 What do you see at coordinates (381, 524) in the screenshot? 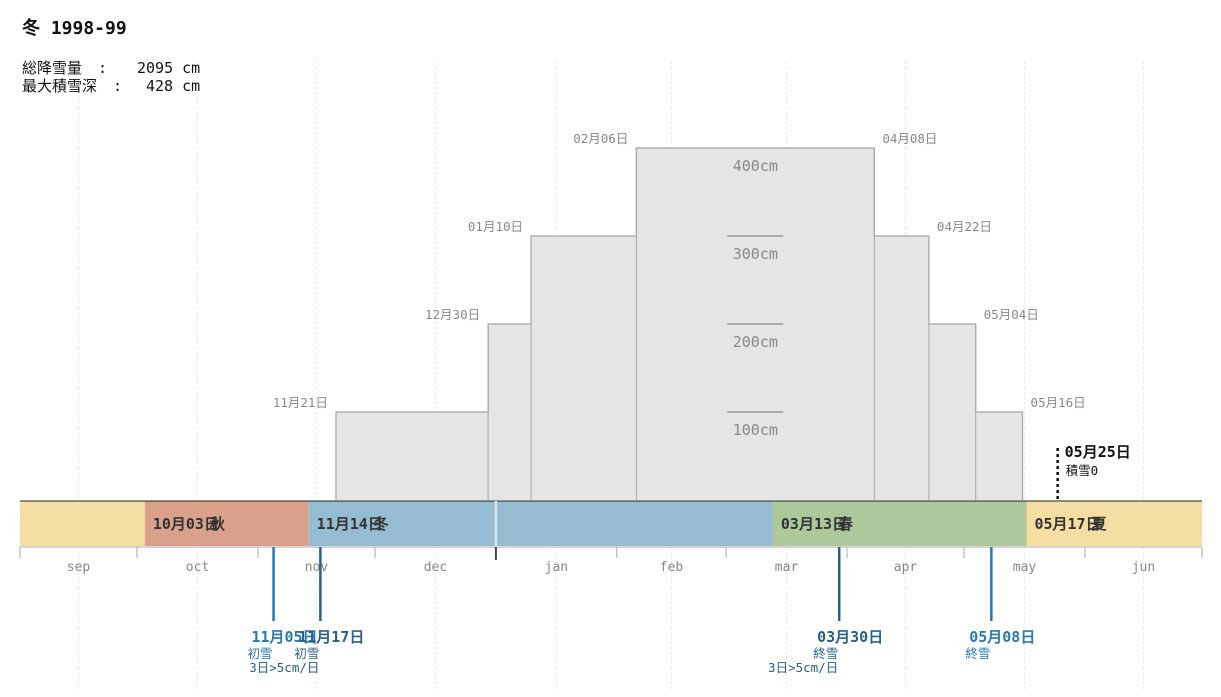
I see `season-name: 冬` at bounding box center [381, 524].